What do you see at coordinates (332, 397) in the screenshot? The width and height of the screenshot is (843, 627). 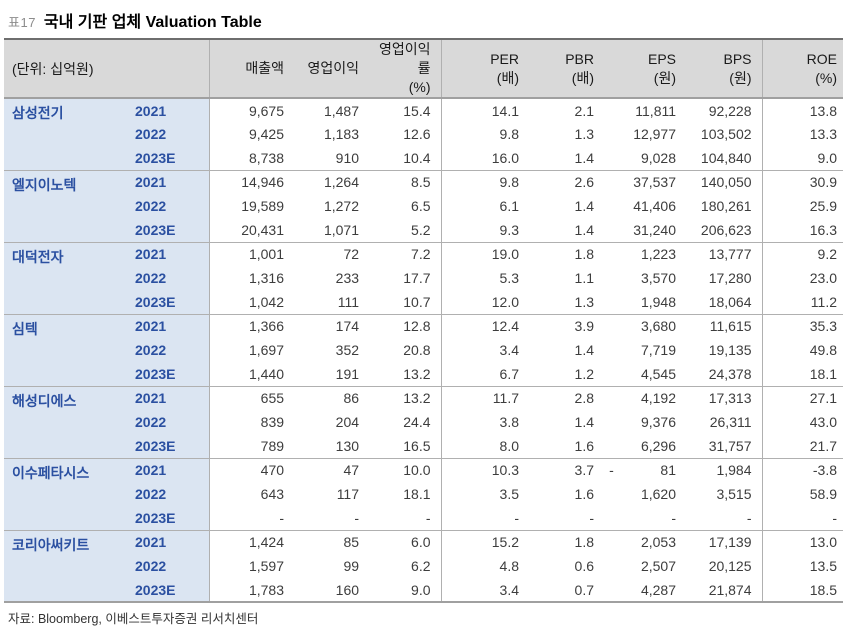 I see `value-cell: 86` at bounding box center [332, 397].